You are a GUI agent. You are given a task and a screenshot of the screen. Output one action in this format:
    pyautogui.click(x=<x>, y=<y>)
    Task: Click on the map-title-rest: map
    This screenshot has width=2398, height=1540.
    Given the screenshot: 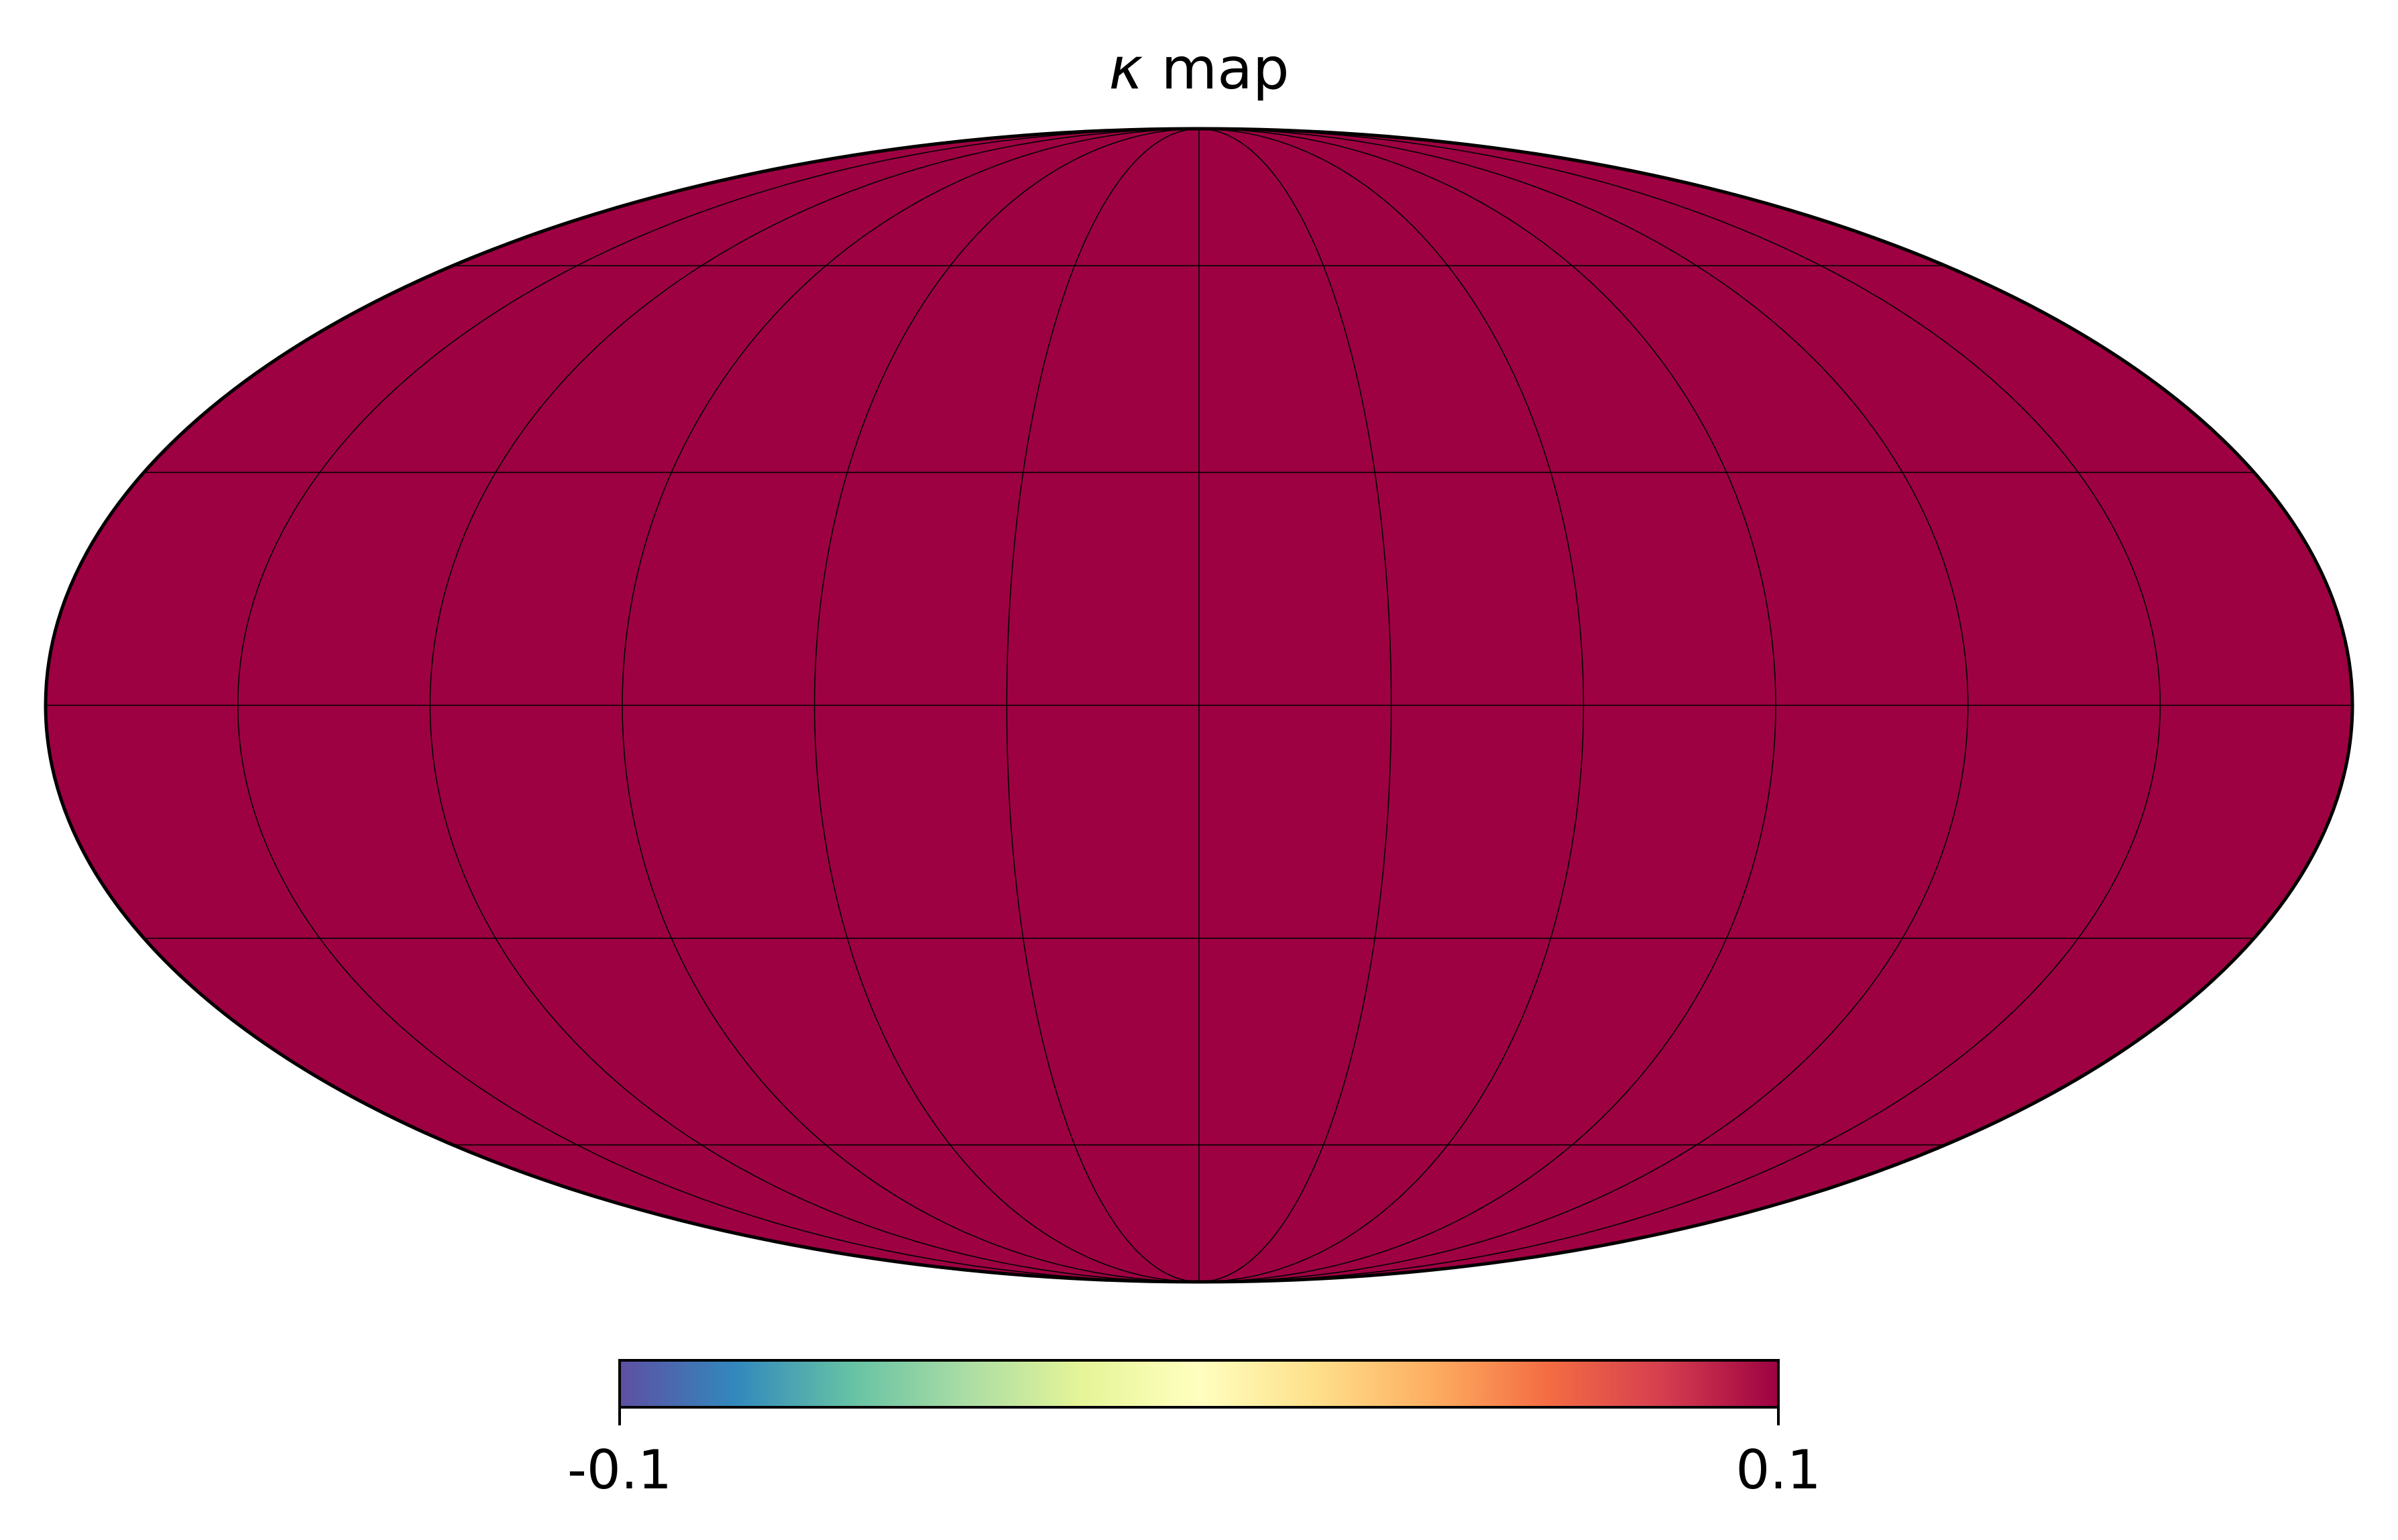 What is the action you would take?
    pyautogui.click(x=1216, y=69)
    